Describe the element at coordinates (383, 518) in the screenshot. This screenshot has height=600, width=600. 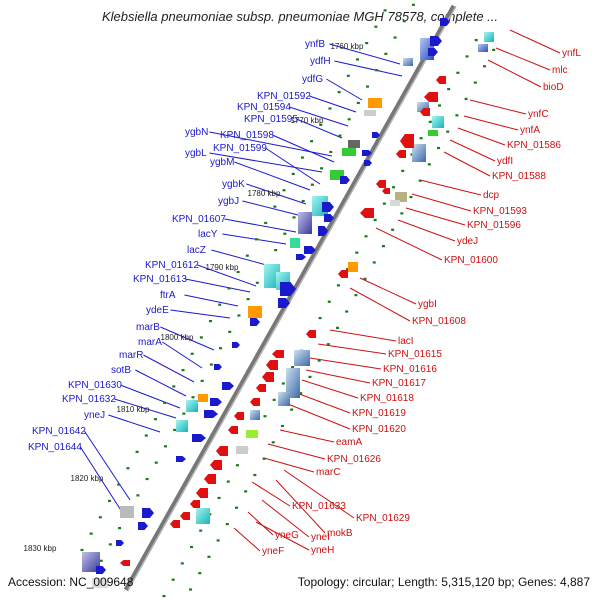
I see `gene-label-right: KPN_01629` at that location.